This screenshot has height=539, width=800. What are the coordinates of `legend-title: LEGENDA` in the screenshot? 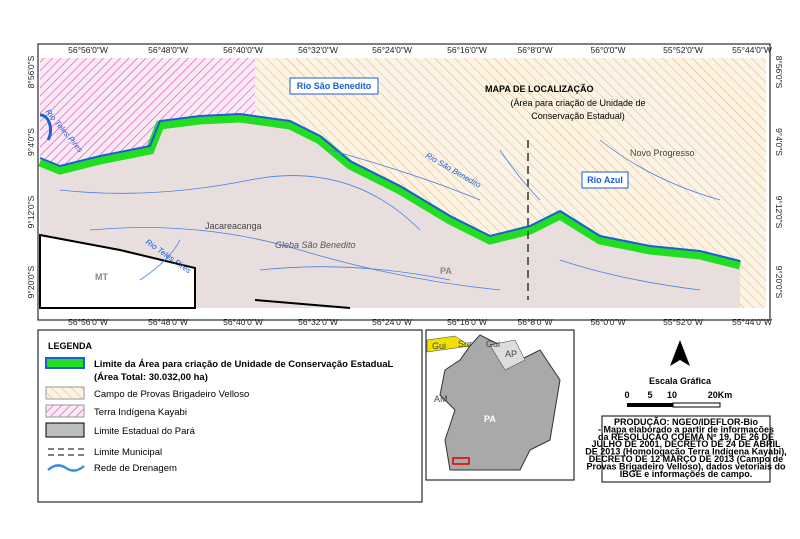 It's located at (70, 346).